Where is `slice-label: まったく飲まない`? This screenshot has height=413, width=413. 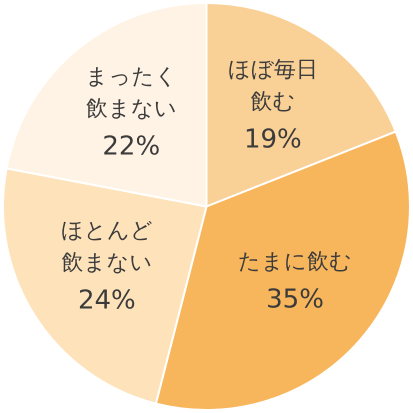
slice-label: まったく飲まない is located at coordinates (131, 93).